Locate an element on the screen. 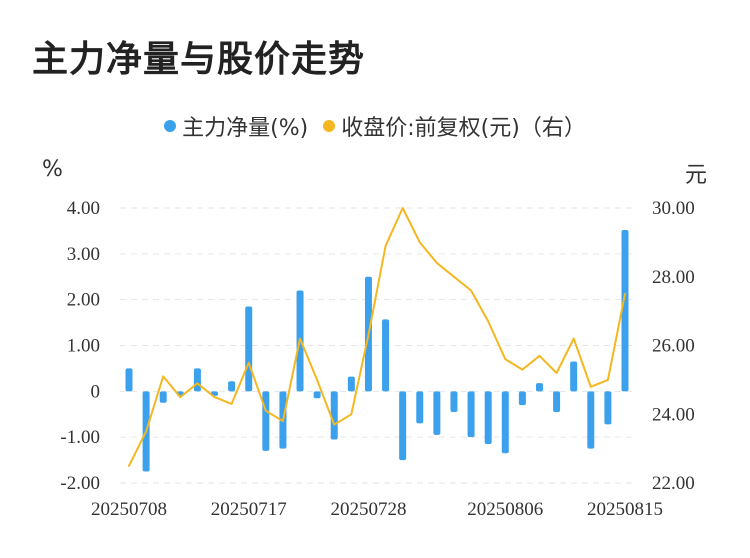  x-tick-label: 20250717 is located at coordinates (249, 509).